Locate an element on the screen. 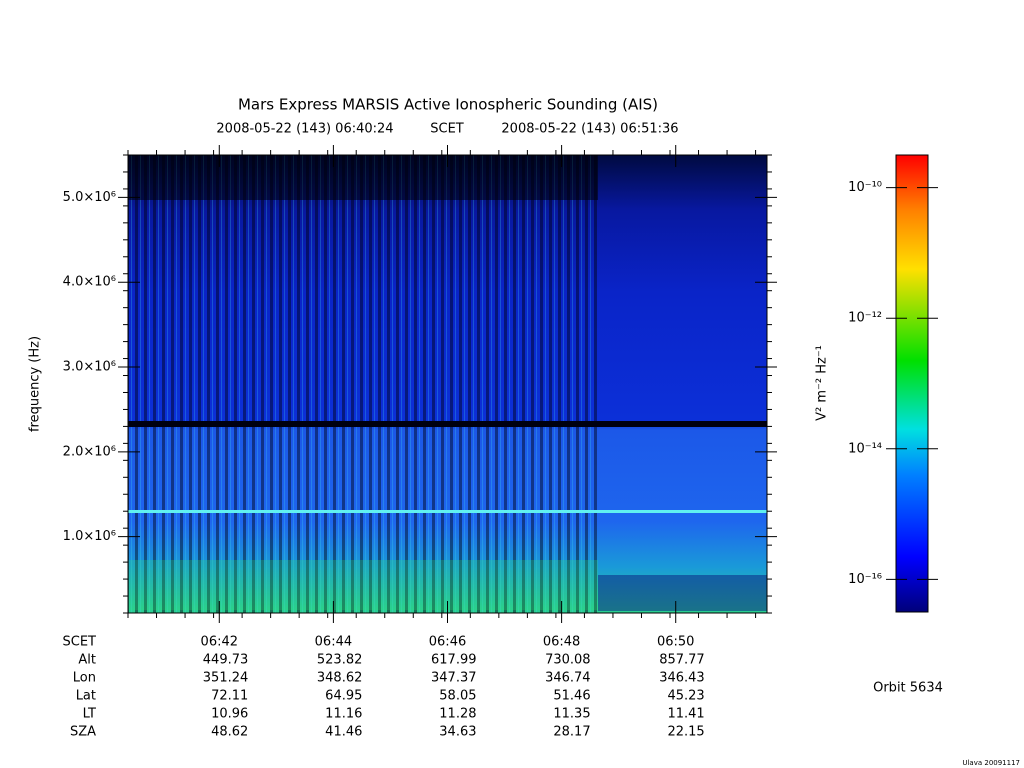 This screenshot has width=1024, height=768. ephemeris-value: 346.74 is located at coordinates (568, 678).